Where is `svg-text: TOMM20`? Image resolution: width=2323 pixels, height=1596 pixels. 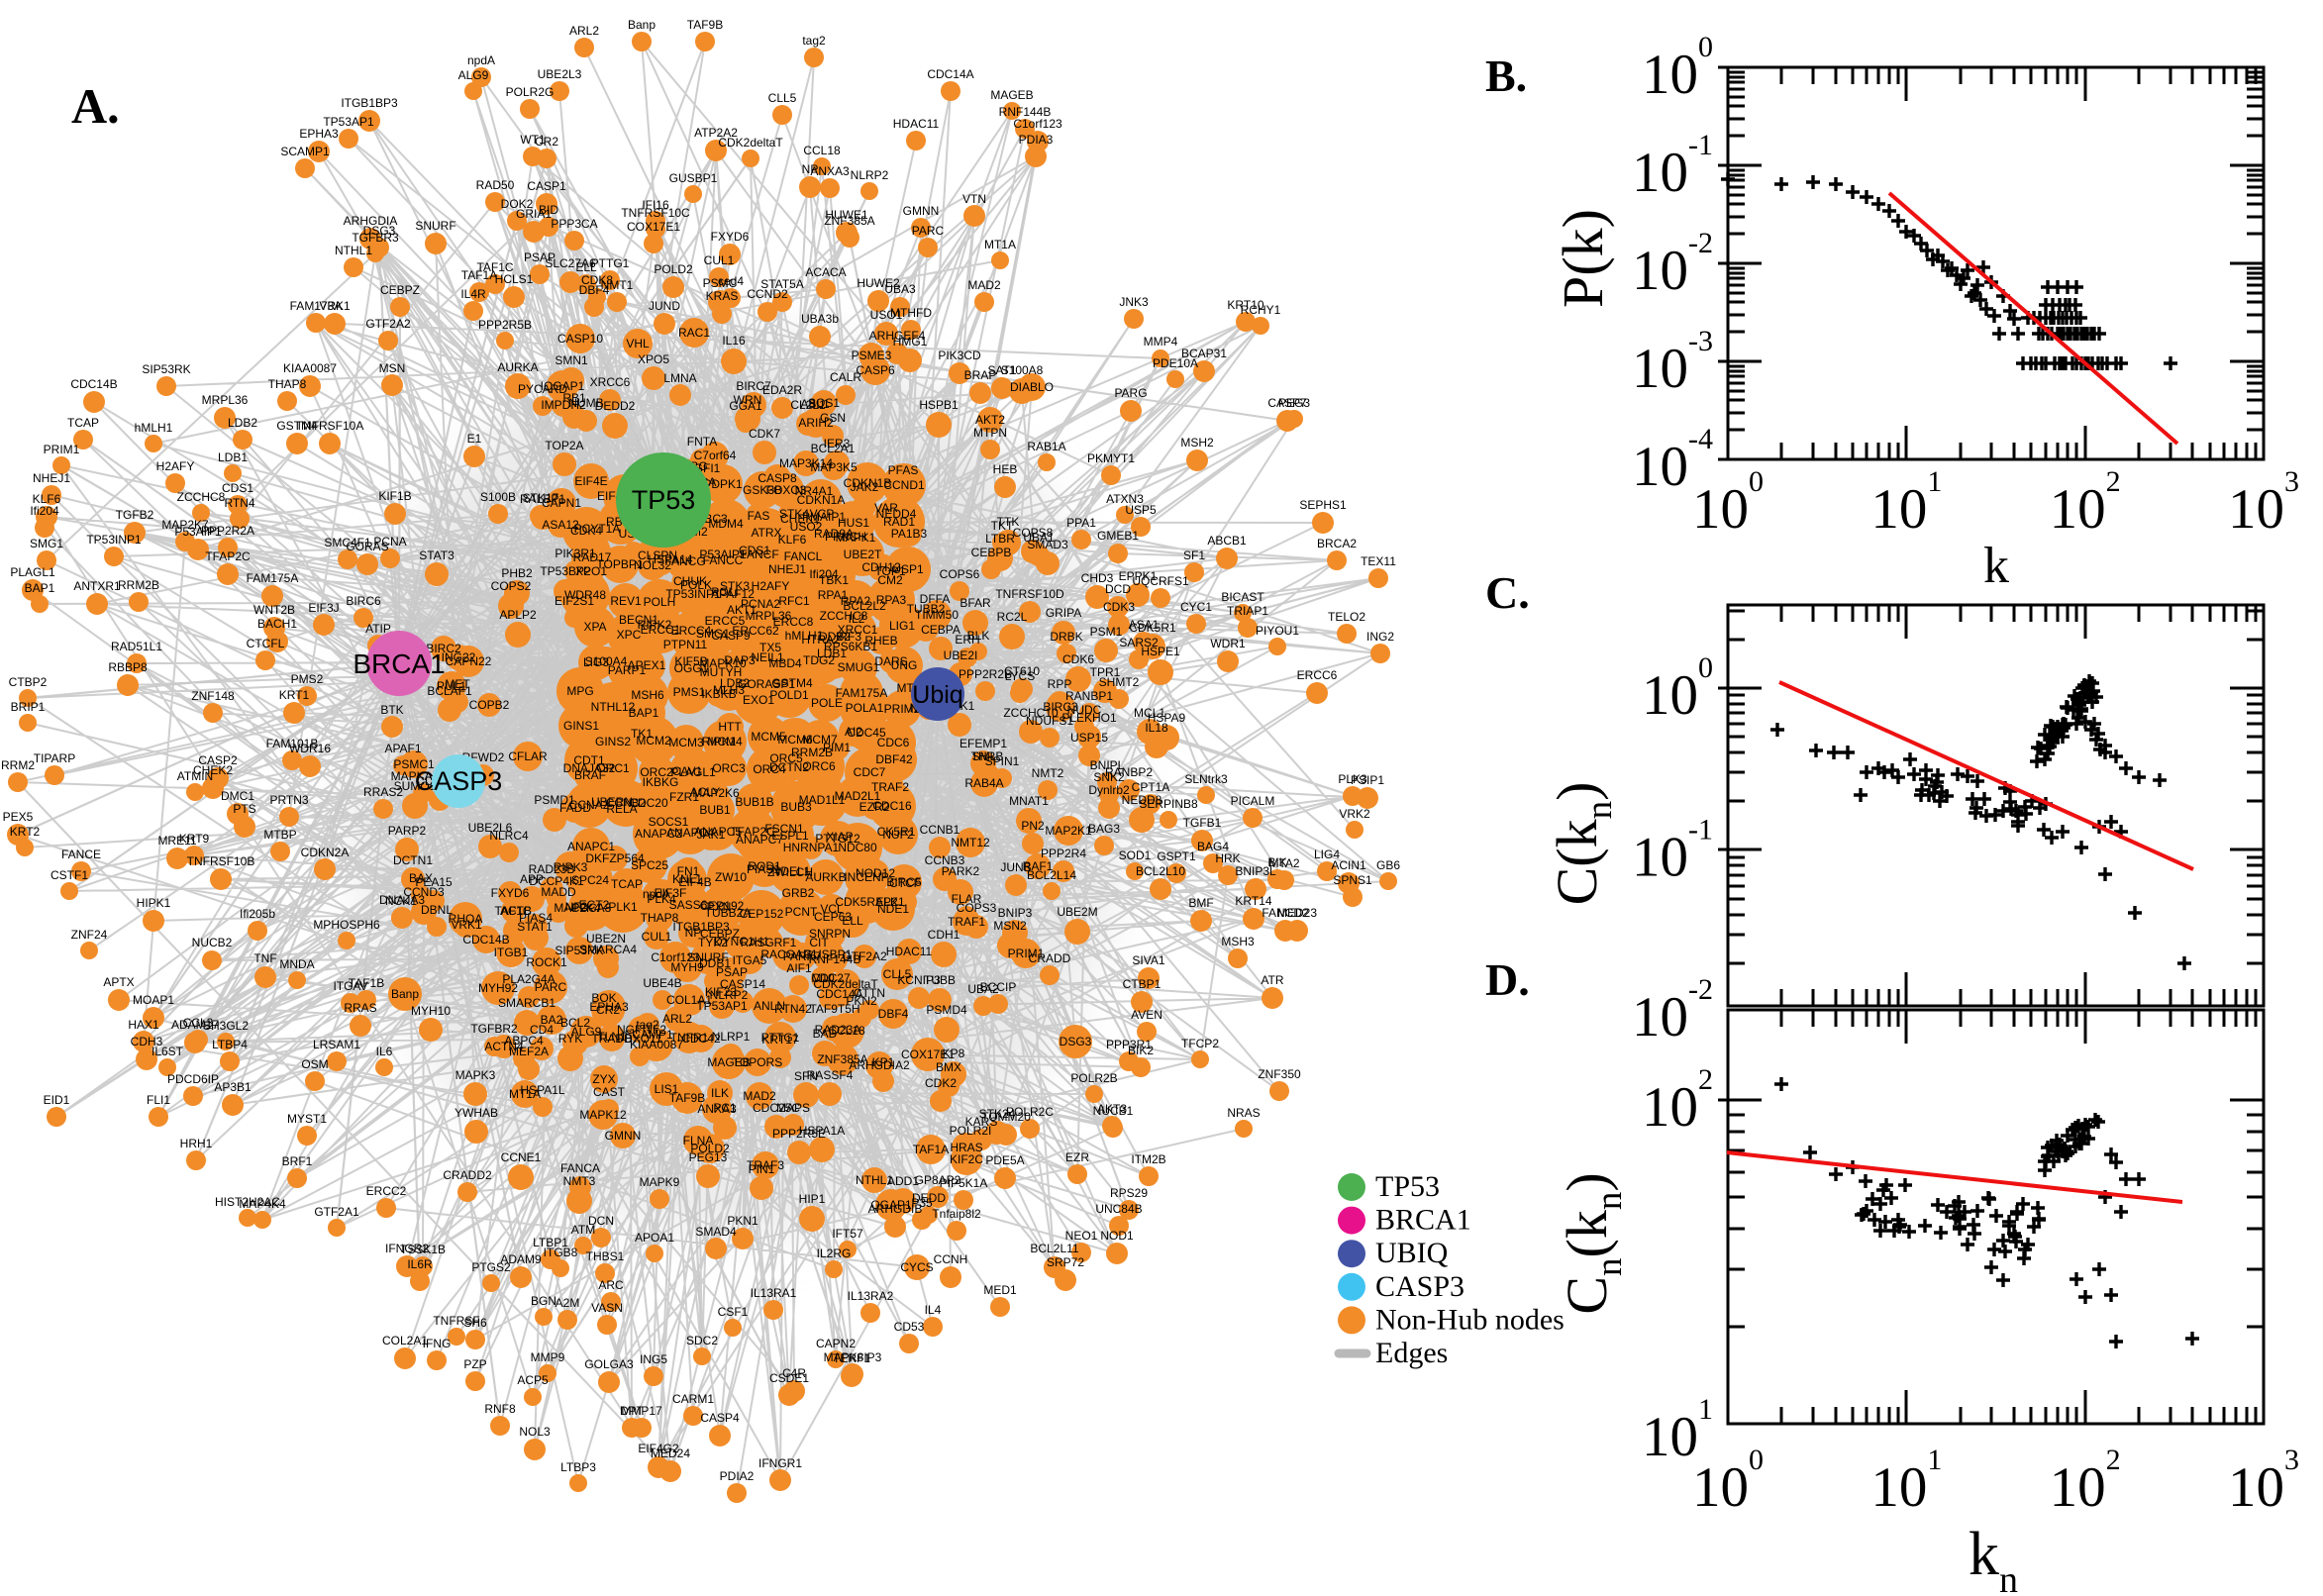 svg-text: TOMM20 is located at coordinates (1006, 1117).